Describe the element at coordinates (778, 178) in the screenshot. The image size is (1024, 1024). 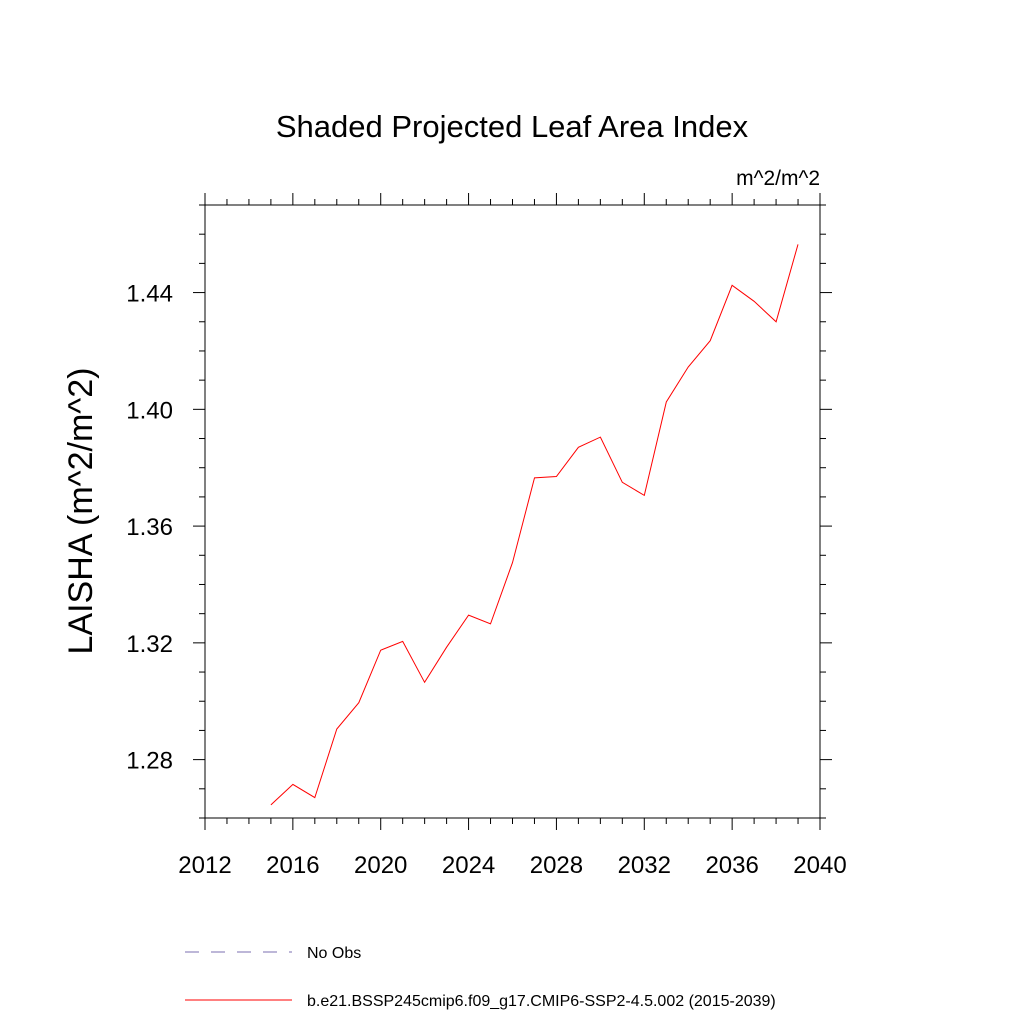
I see `units-label: m^2/m^2` at that location.